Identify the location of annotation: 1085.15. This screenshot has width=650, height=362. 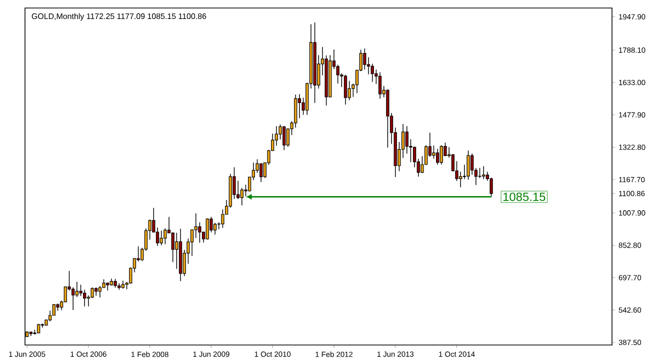
(524, 197).